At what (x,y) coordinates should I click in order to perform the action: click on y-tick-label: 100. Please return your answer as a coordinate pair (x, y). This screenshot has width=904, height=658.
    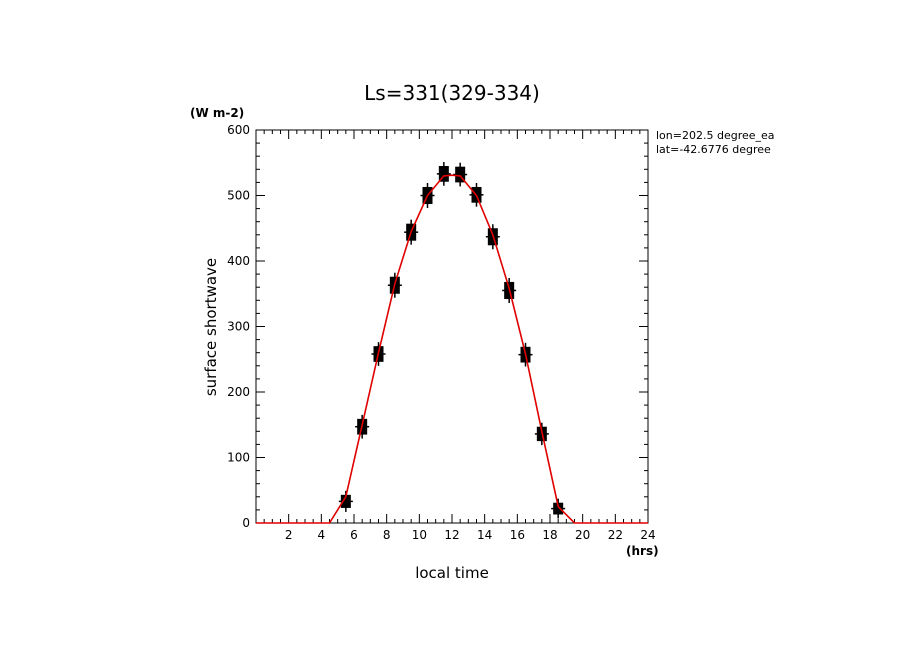
    Looking at the image, I should click on (238, 458).